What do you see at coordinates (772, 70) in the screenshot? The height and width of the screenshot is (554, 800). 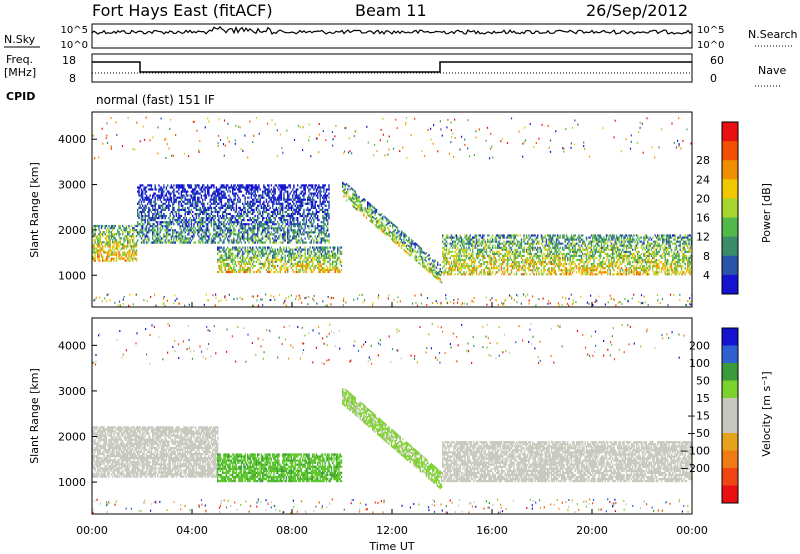 I see `nave-label: Nave` at bounding box center [772, 70].